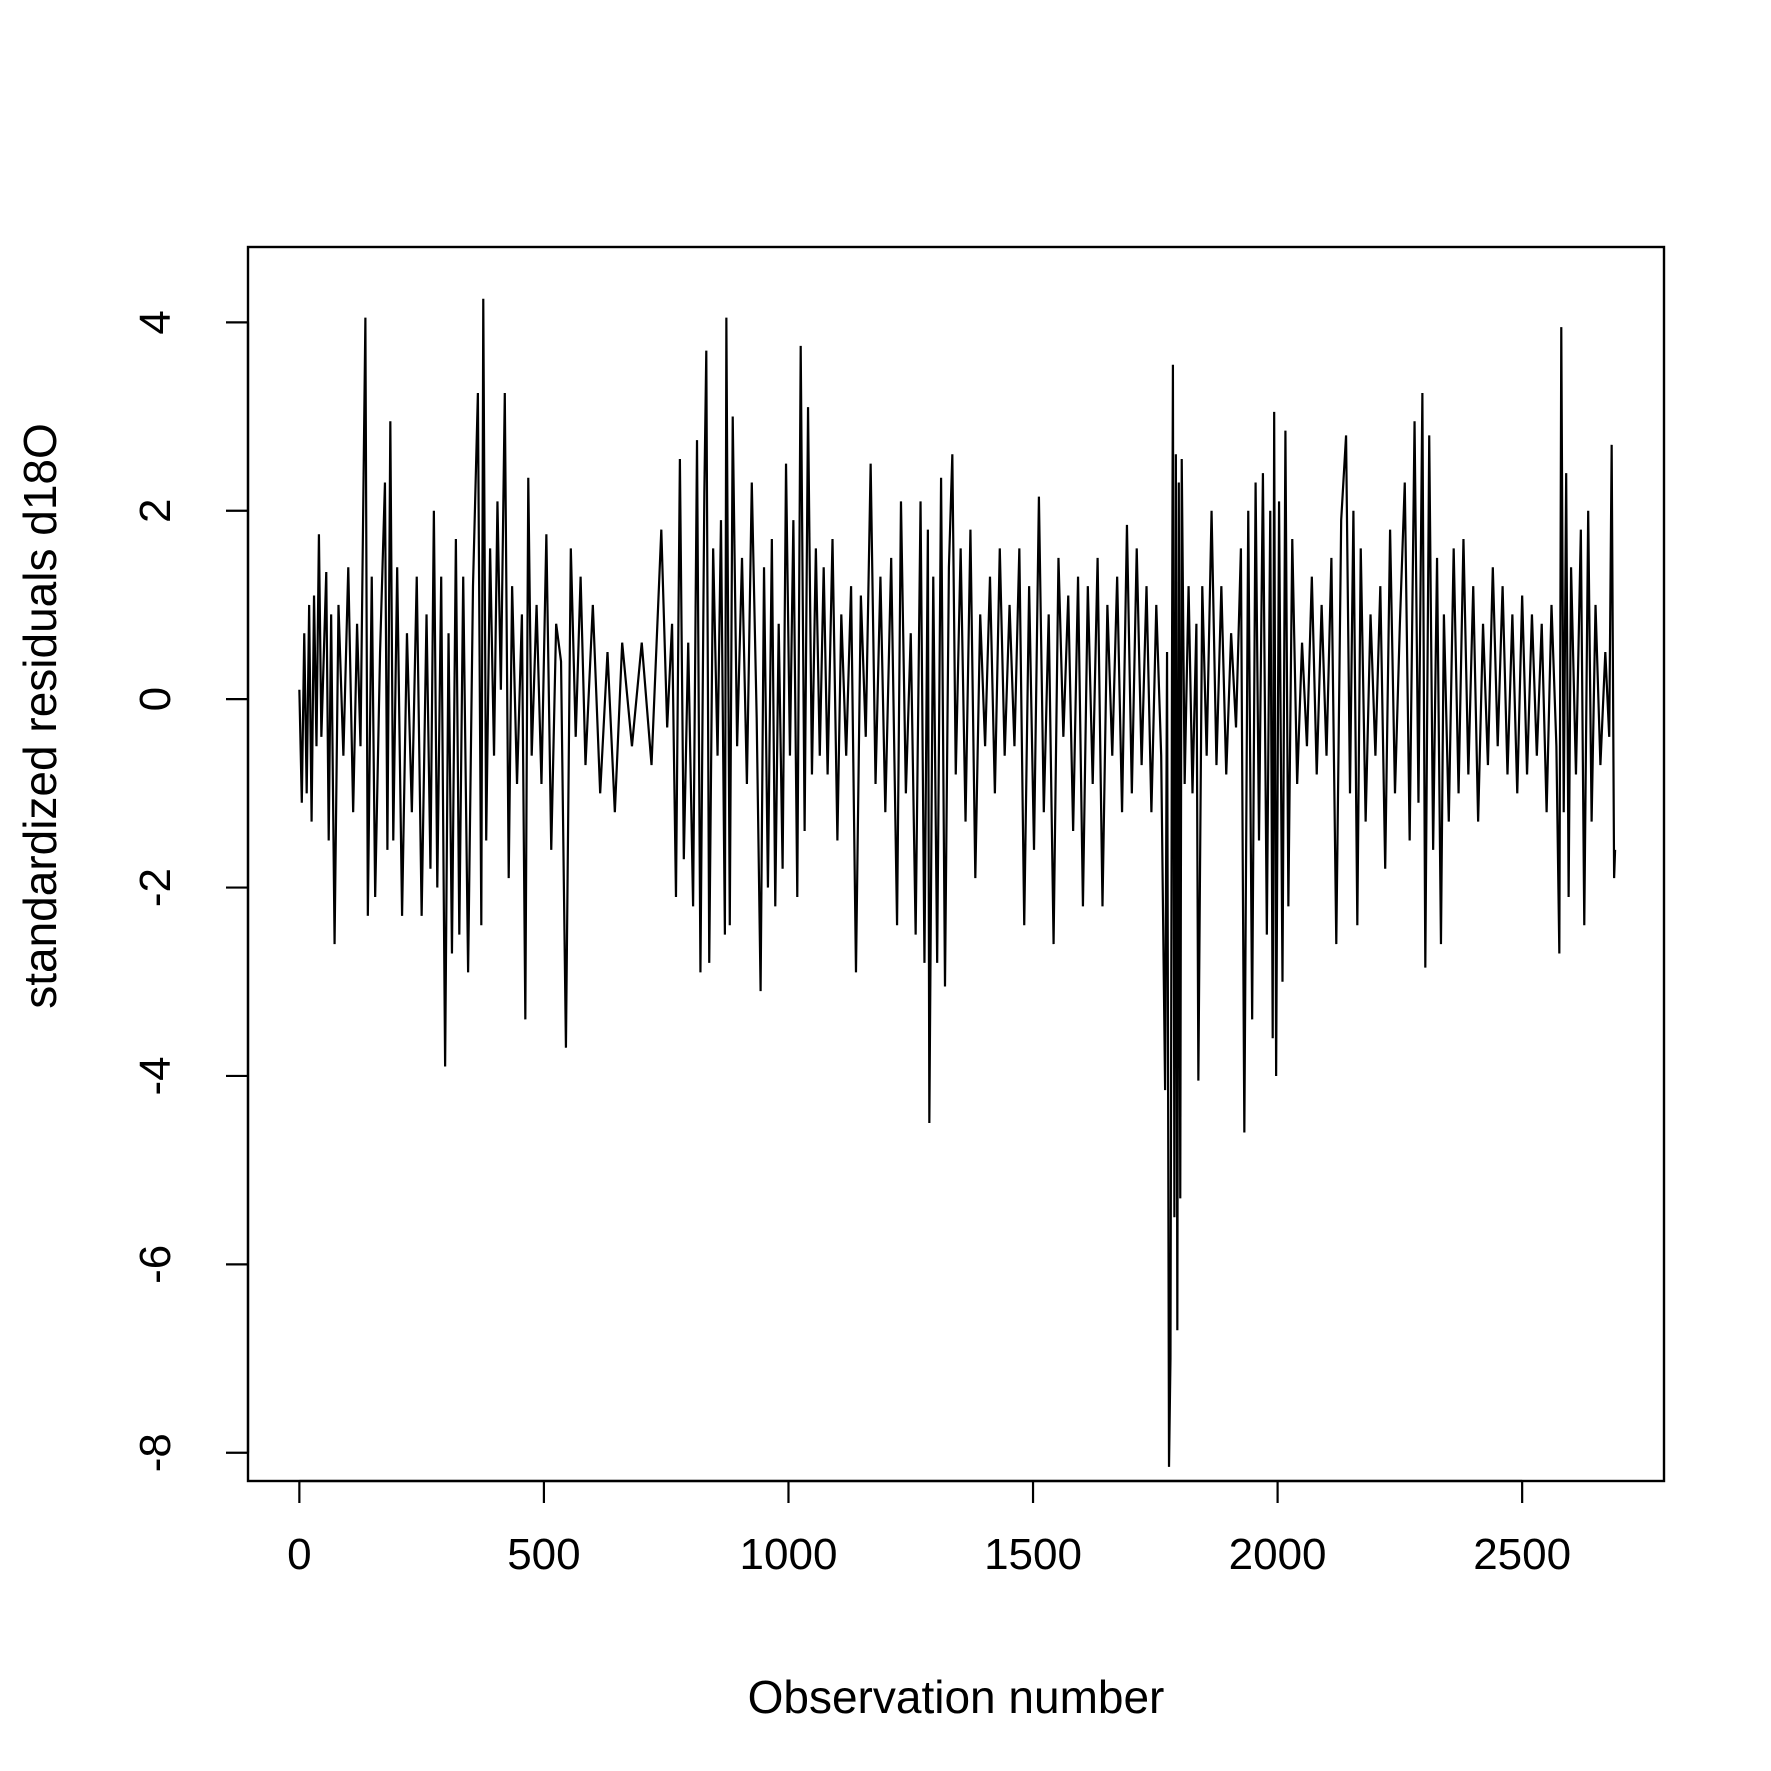 Image resolution: width=1771 pixels, height=1771 pixels. Describe the element at coordinates (155, 887) in the screenshot. I see `y-tick-label: -2` at that location.